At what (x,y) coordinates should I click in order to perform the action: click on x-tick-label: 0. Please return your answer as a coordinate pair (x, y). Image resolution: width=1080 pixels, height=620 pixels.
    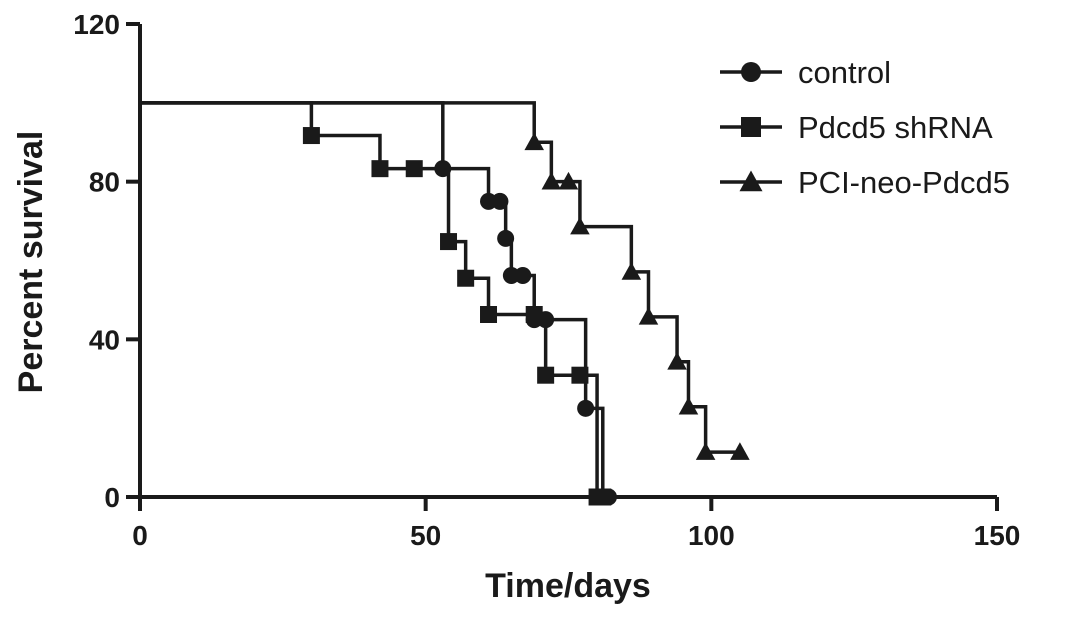
    Looking at the image, I should click on (140, 535).